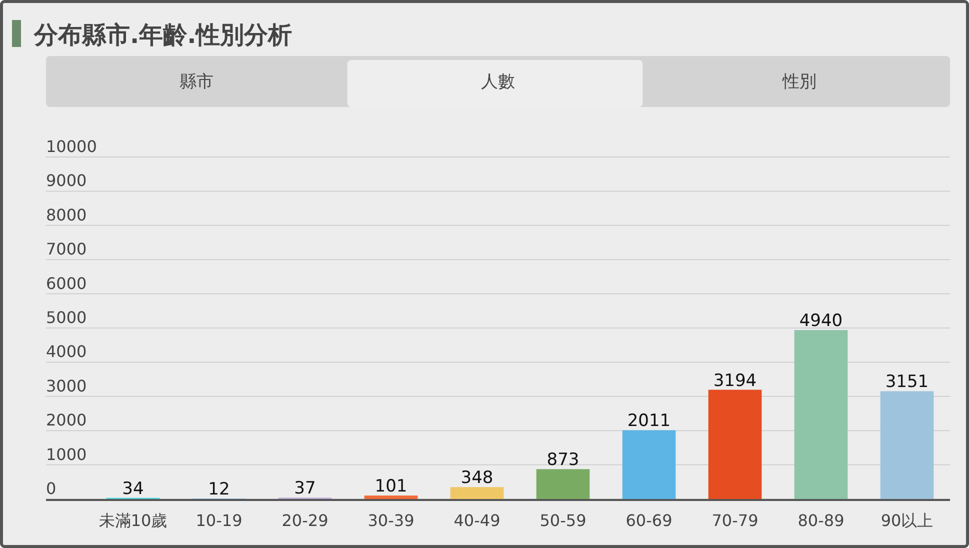  What do you see at coordinates (798, 82) in the screenshot?
I see `text: 性別` at bounding box center [798, 82].